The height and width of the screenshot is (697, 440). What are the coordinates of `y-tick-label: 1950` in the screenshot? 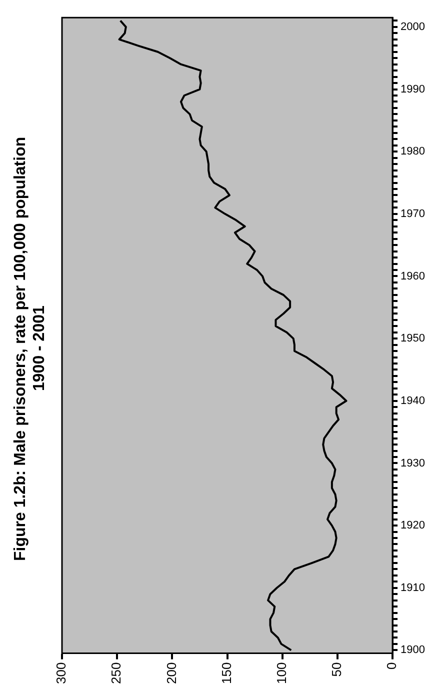 It's located at (413, 338).